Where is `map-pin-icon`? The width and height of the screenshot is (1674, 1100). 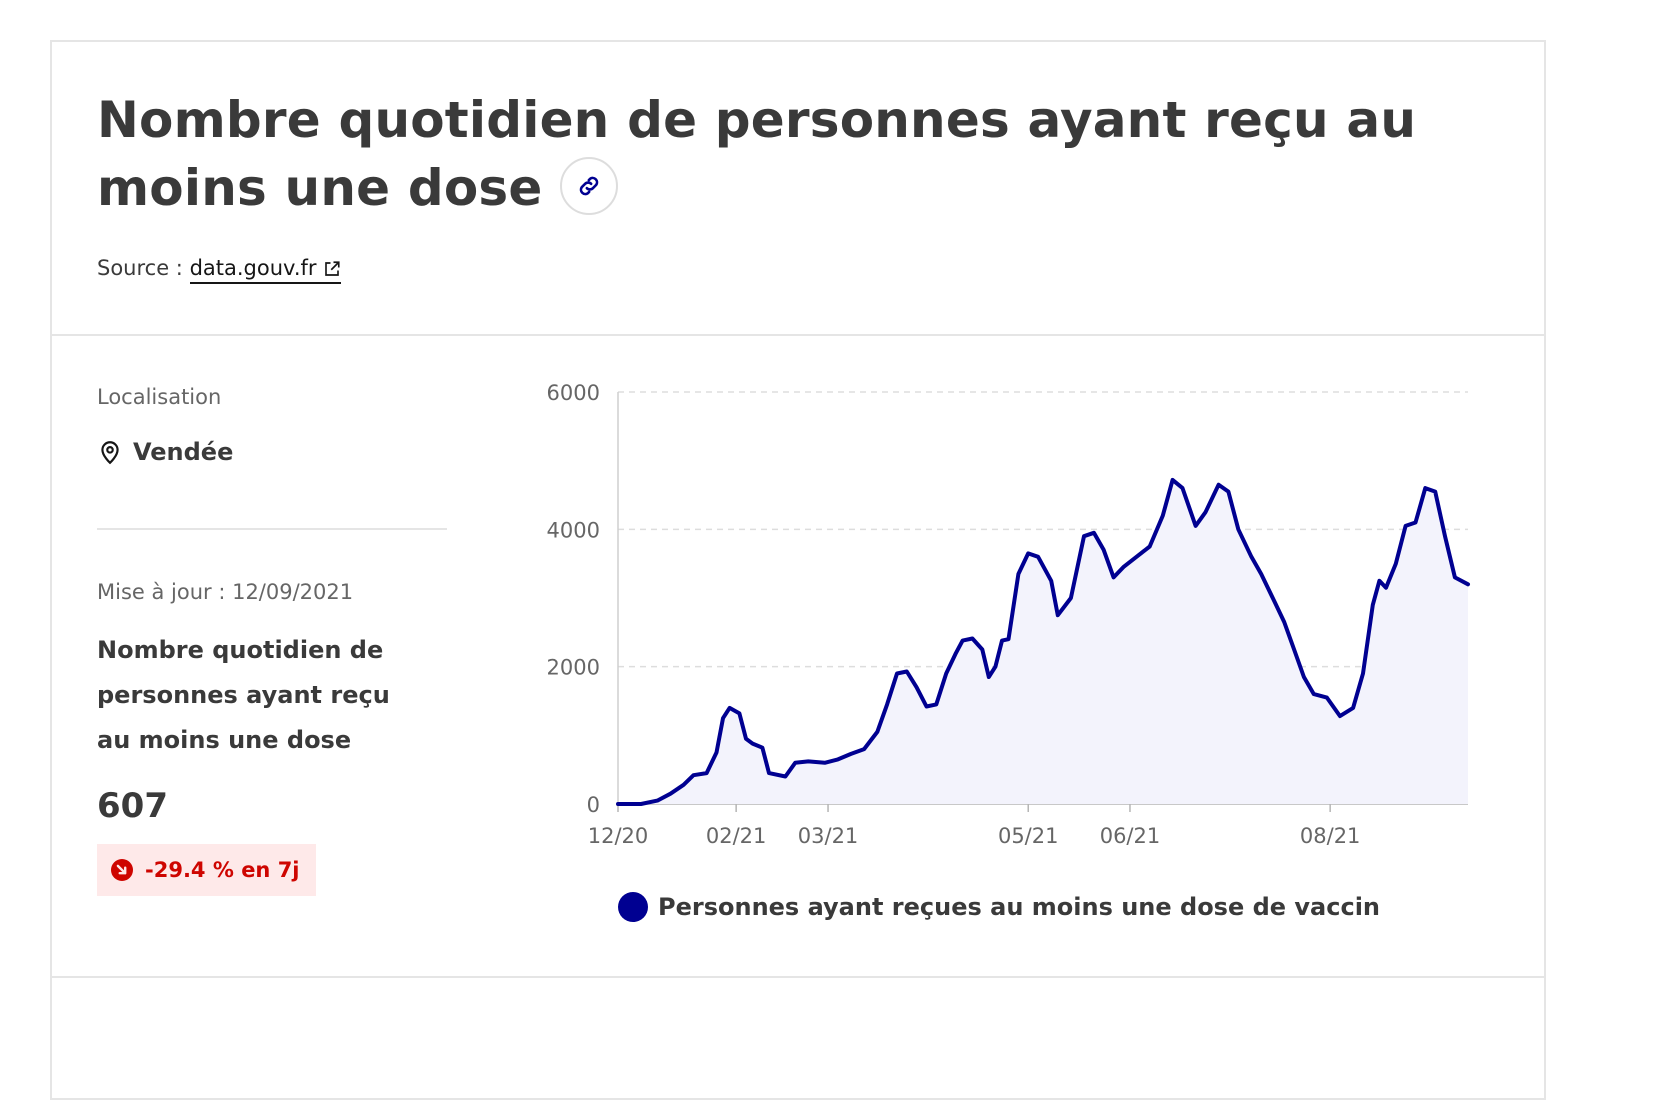
map-pin-icon is located at coordinates (110, 453).